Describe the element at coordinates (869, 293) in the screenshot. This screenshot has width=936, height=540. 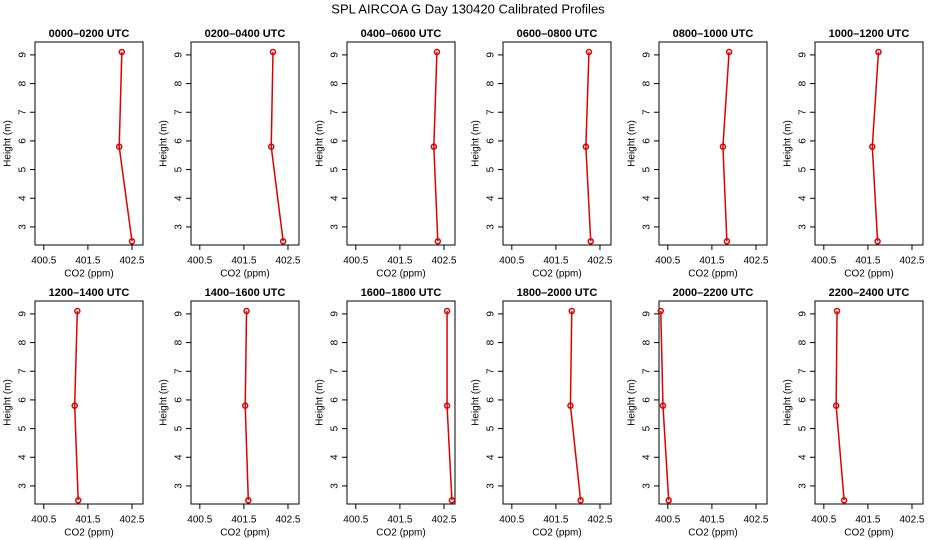
I see `panel-title: 2200–2400 UTC` at that location.